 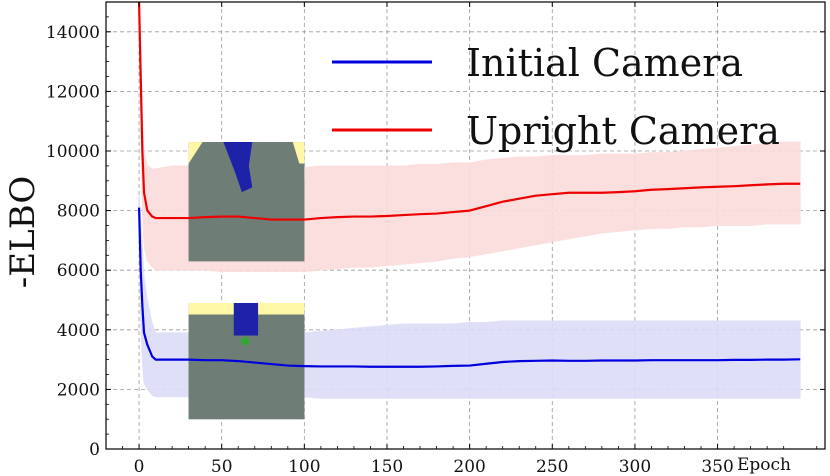 I want to click on target-cube-icon, so click(x=245, y=341).